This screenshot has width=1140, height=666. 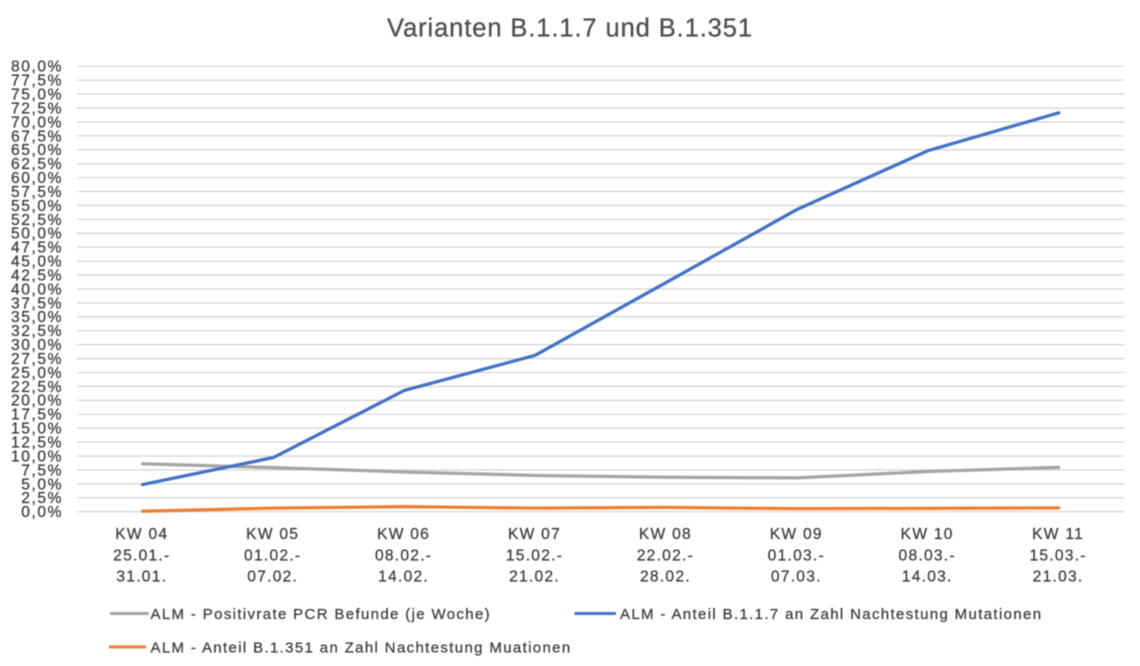 I want to click on svg-text: 17,5%, so click(x=37, y=415).